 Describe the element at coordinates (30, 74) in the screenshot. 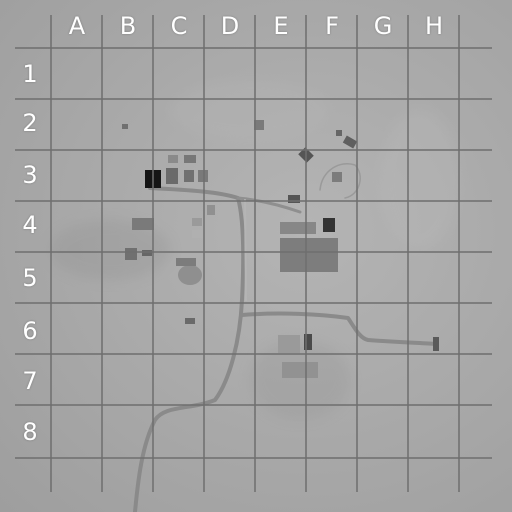

I see `grid-row-label: 1` at that location.